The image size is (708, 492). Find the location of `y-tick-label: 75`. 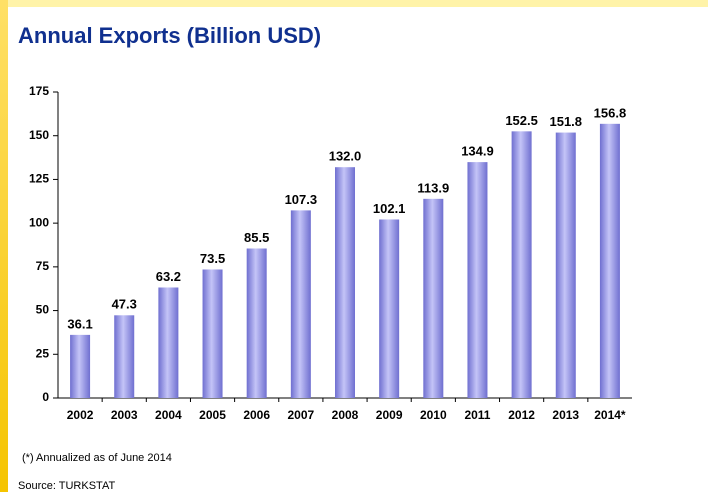

y-tick-label: 75 is located at coordinates (43, 266).